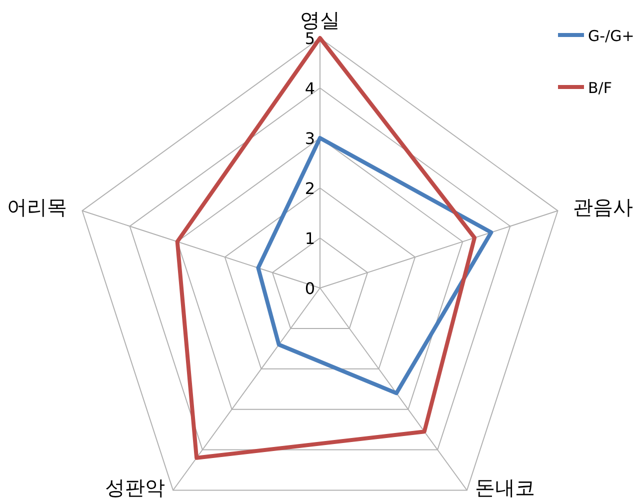 This screenshot has height=504, width=639. What do you see at coordinates (309, 188) in the screenshot?
I see `tick: 2` at bounding box center [309, 188].